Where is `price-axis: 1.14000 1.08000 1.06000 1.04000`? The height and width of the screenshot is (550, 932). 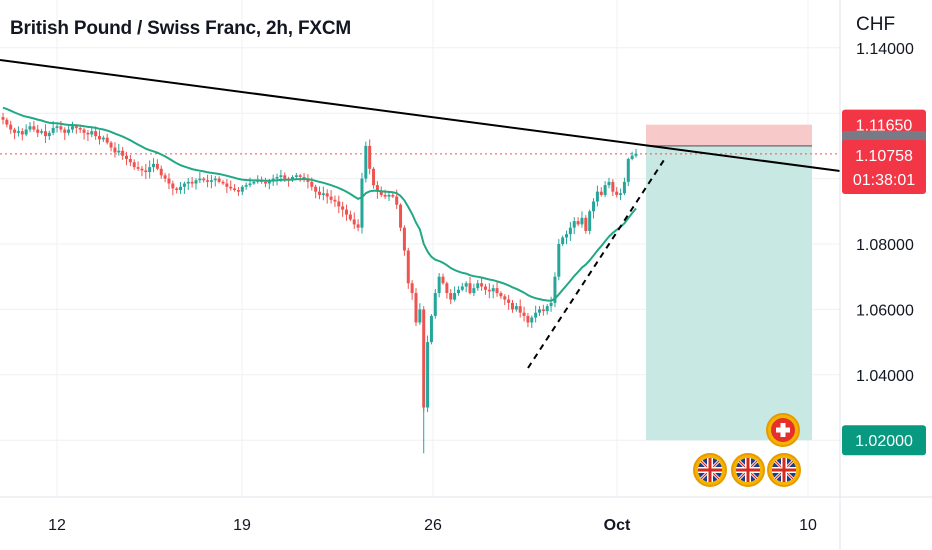 price-axis: 1.14000 1.08000 1.06000 1.04000 is located at coordinates (885, 213).